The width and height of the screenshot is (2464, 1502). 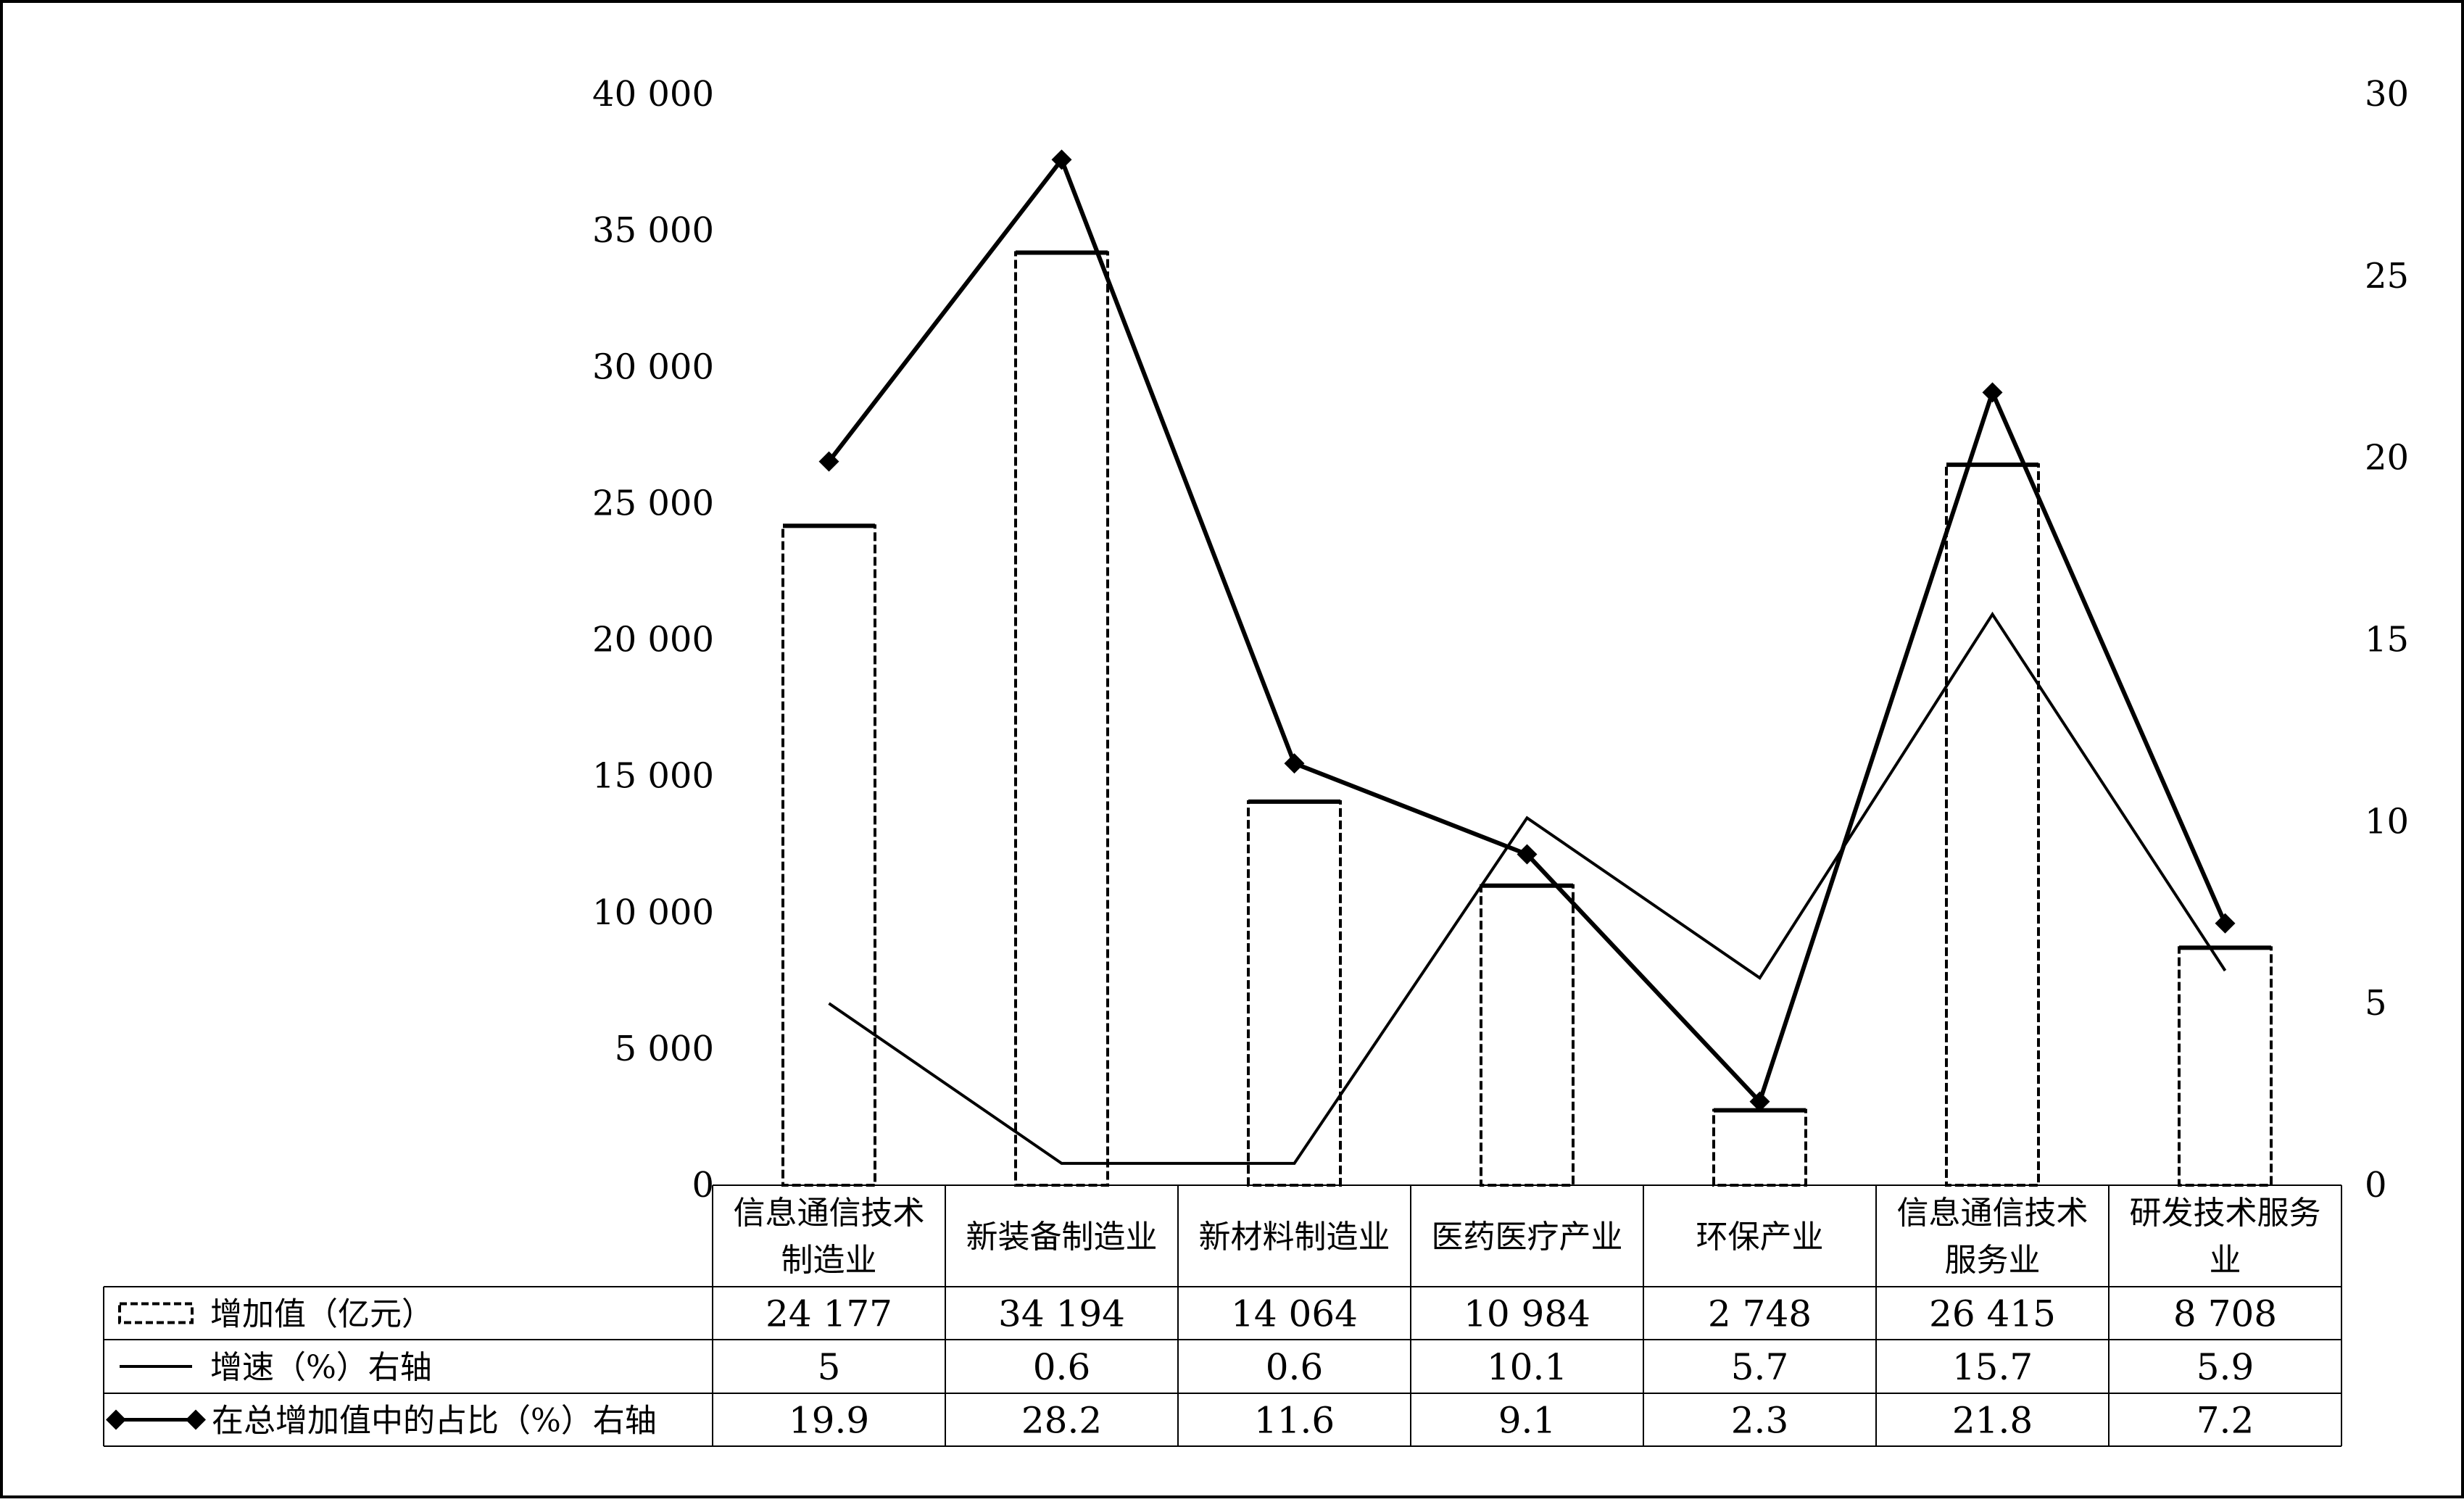 What do you see at coordinates (653, 913) in the screenshot?
I see `left-tick-label: 10 000` at bounding box center [653, 913].